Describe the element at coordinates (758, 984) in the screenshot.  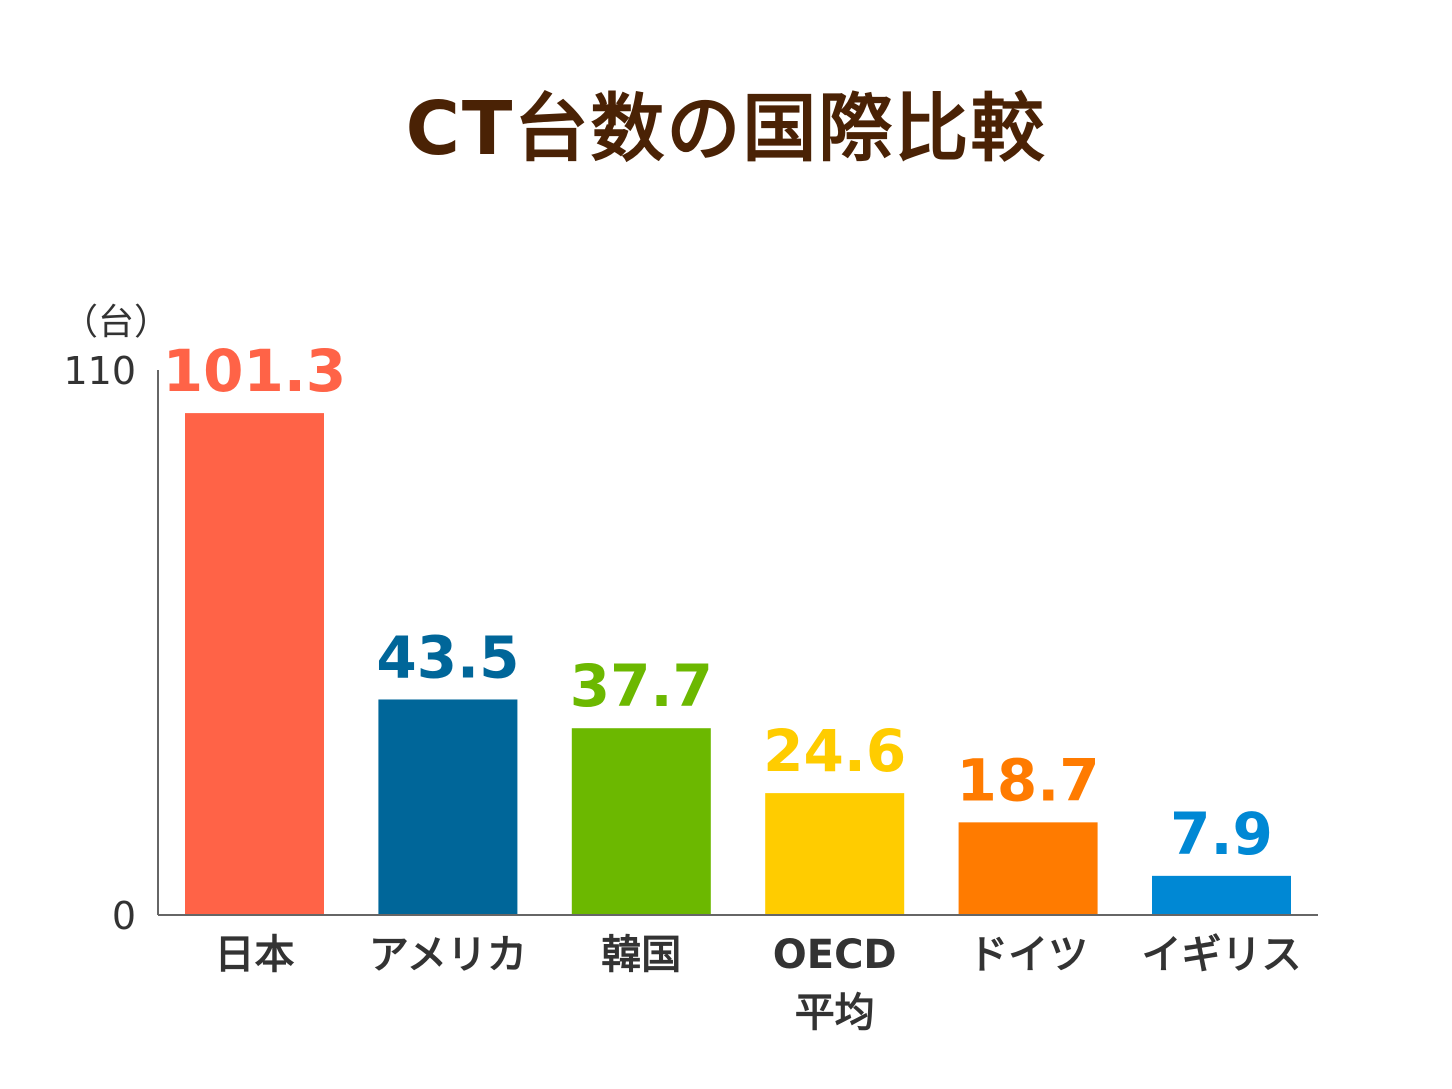
I see `category-labels: 日本 アメリカ 韓国 OECD 平均 ドイツ イギリス` at that location.